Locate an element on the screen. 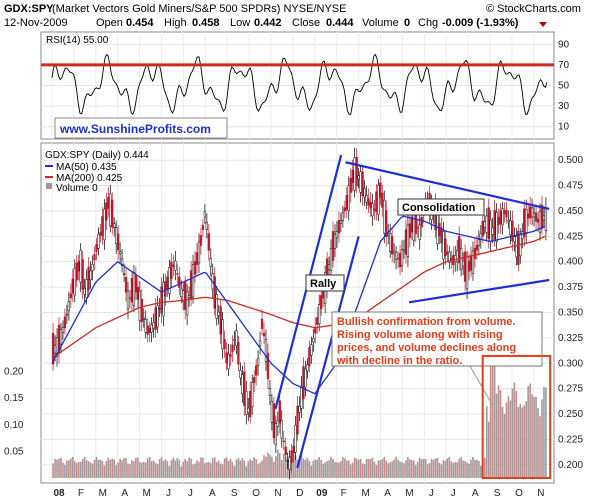 This screenshot has width=602, height=502. x-tick-label: N is located at coordinates (540, 493).